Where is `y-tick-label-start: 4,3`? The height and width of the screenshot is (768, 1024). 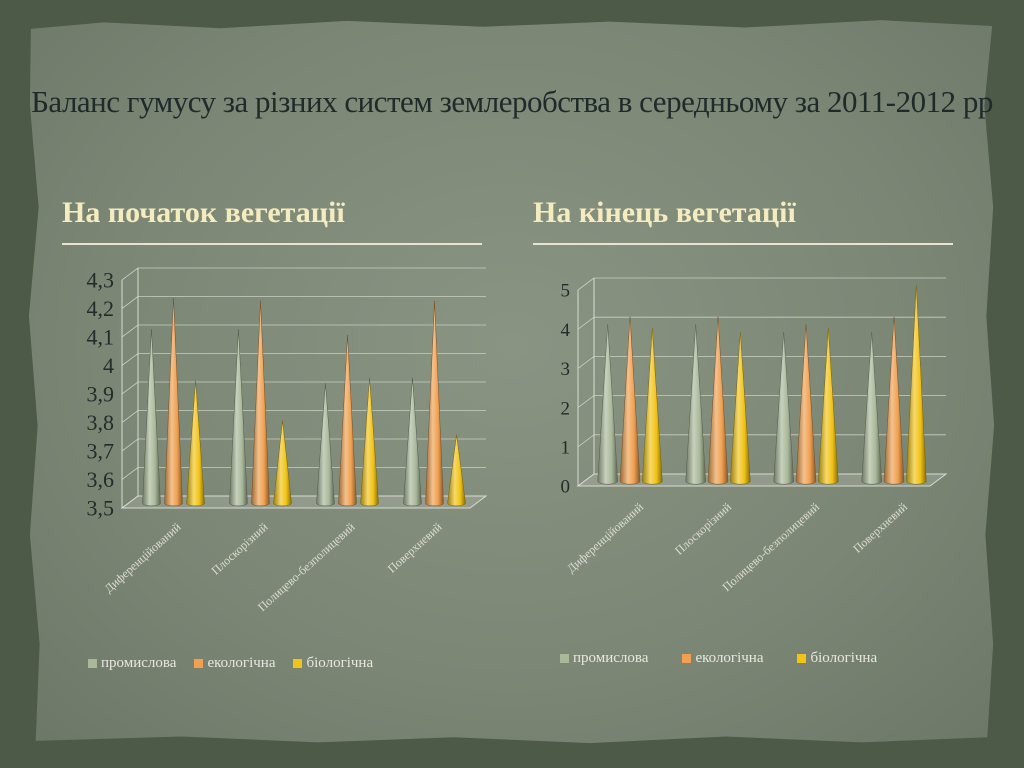 y-tick-label-start: 4,3 is located at coordinates (101, 280).